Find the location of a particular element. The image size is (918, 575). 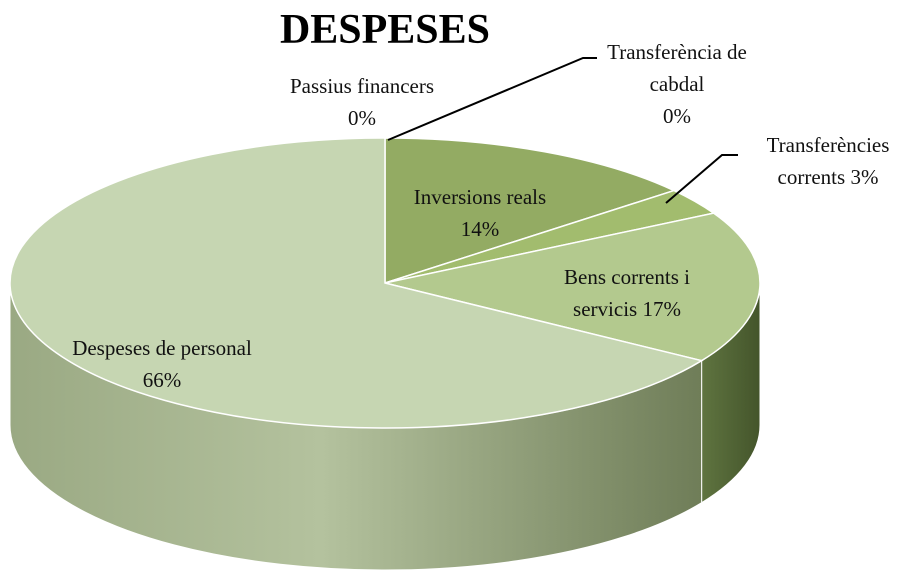

slice-label: Passius financers 0% is located at coordinates (362, 102).